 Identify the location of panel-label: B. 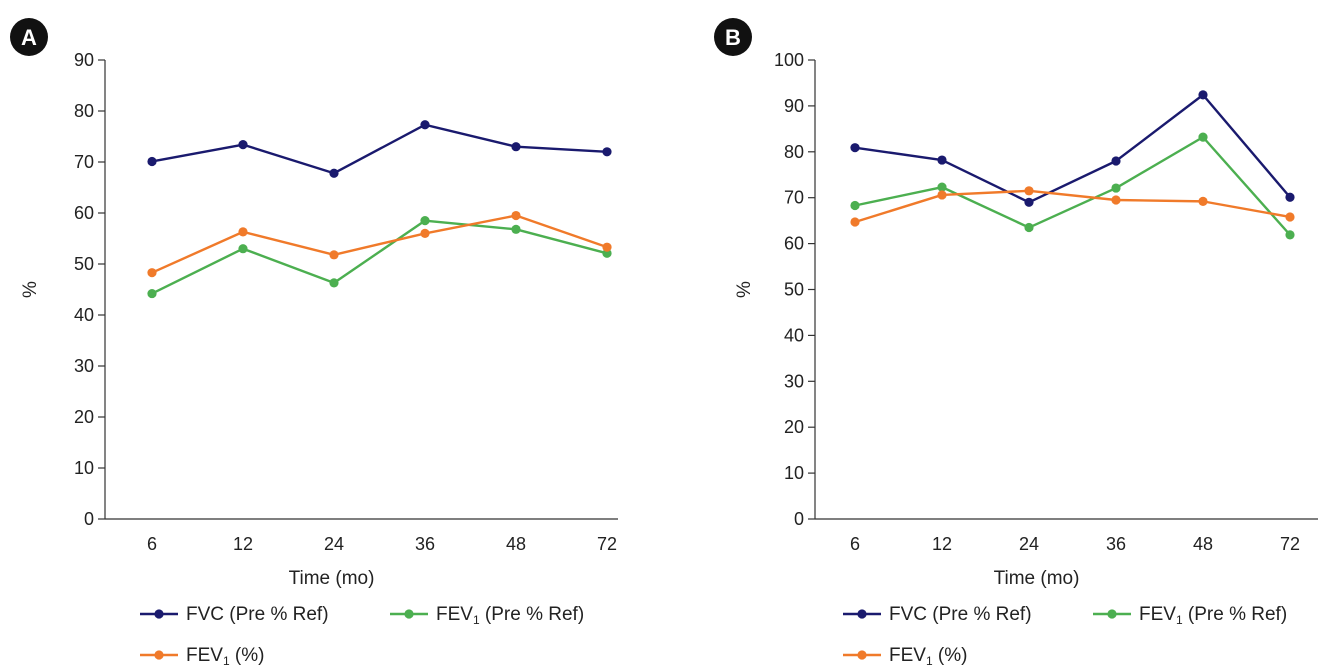
(733, 37).